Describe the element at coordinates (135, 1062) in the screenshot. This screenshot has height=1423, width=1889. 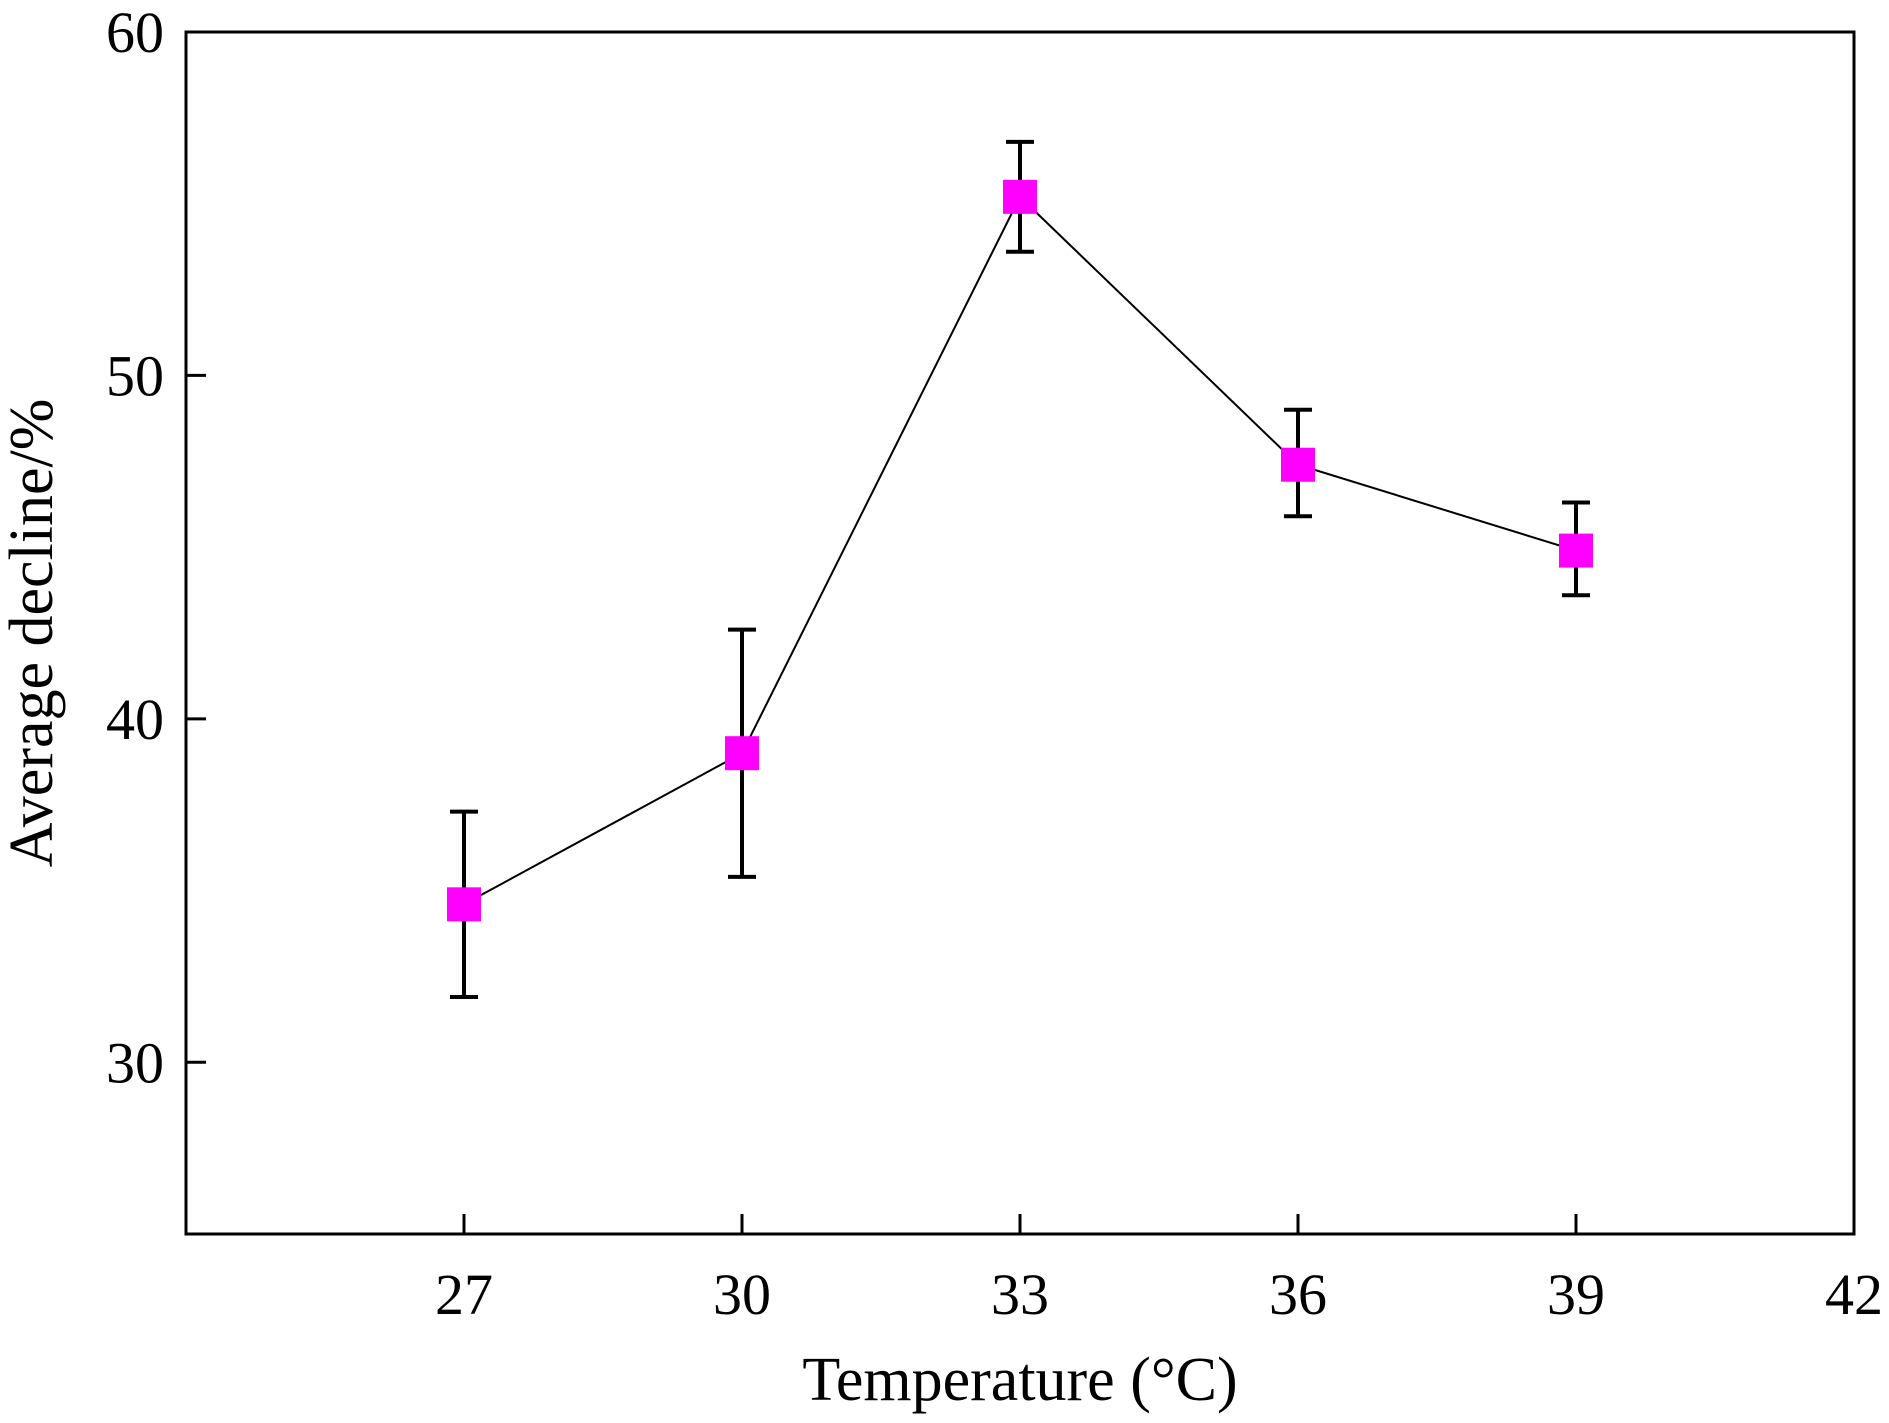
I see `y-tick-label: 30` at that location.